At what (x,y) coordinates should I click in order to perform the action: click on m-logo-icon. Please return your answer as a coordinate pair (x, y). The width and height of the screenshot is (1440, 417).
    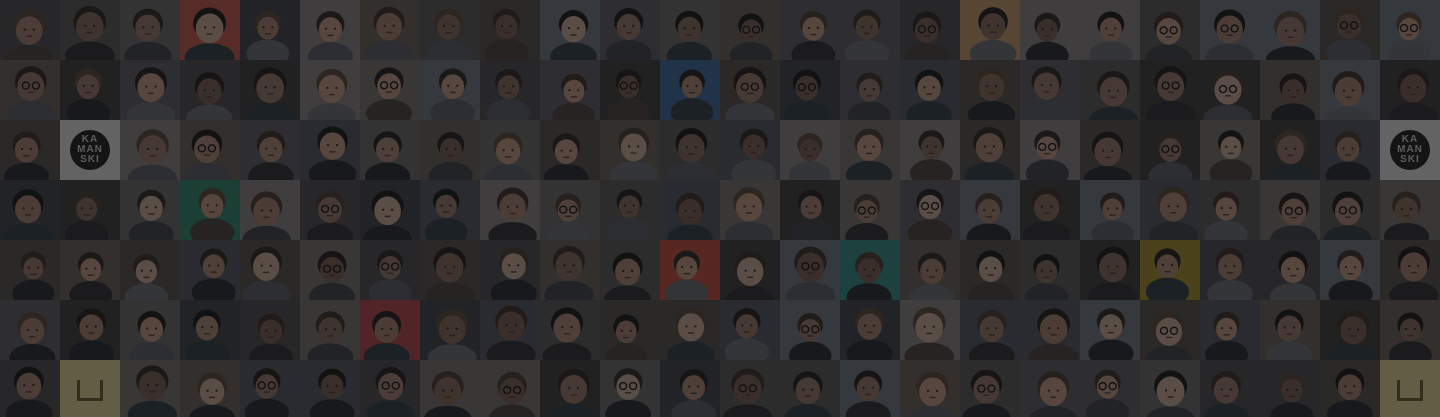
    Looking at the image, I should click on (90, 388).